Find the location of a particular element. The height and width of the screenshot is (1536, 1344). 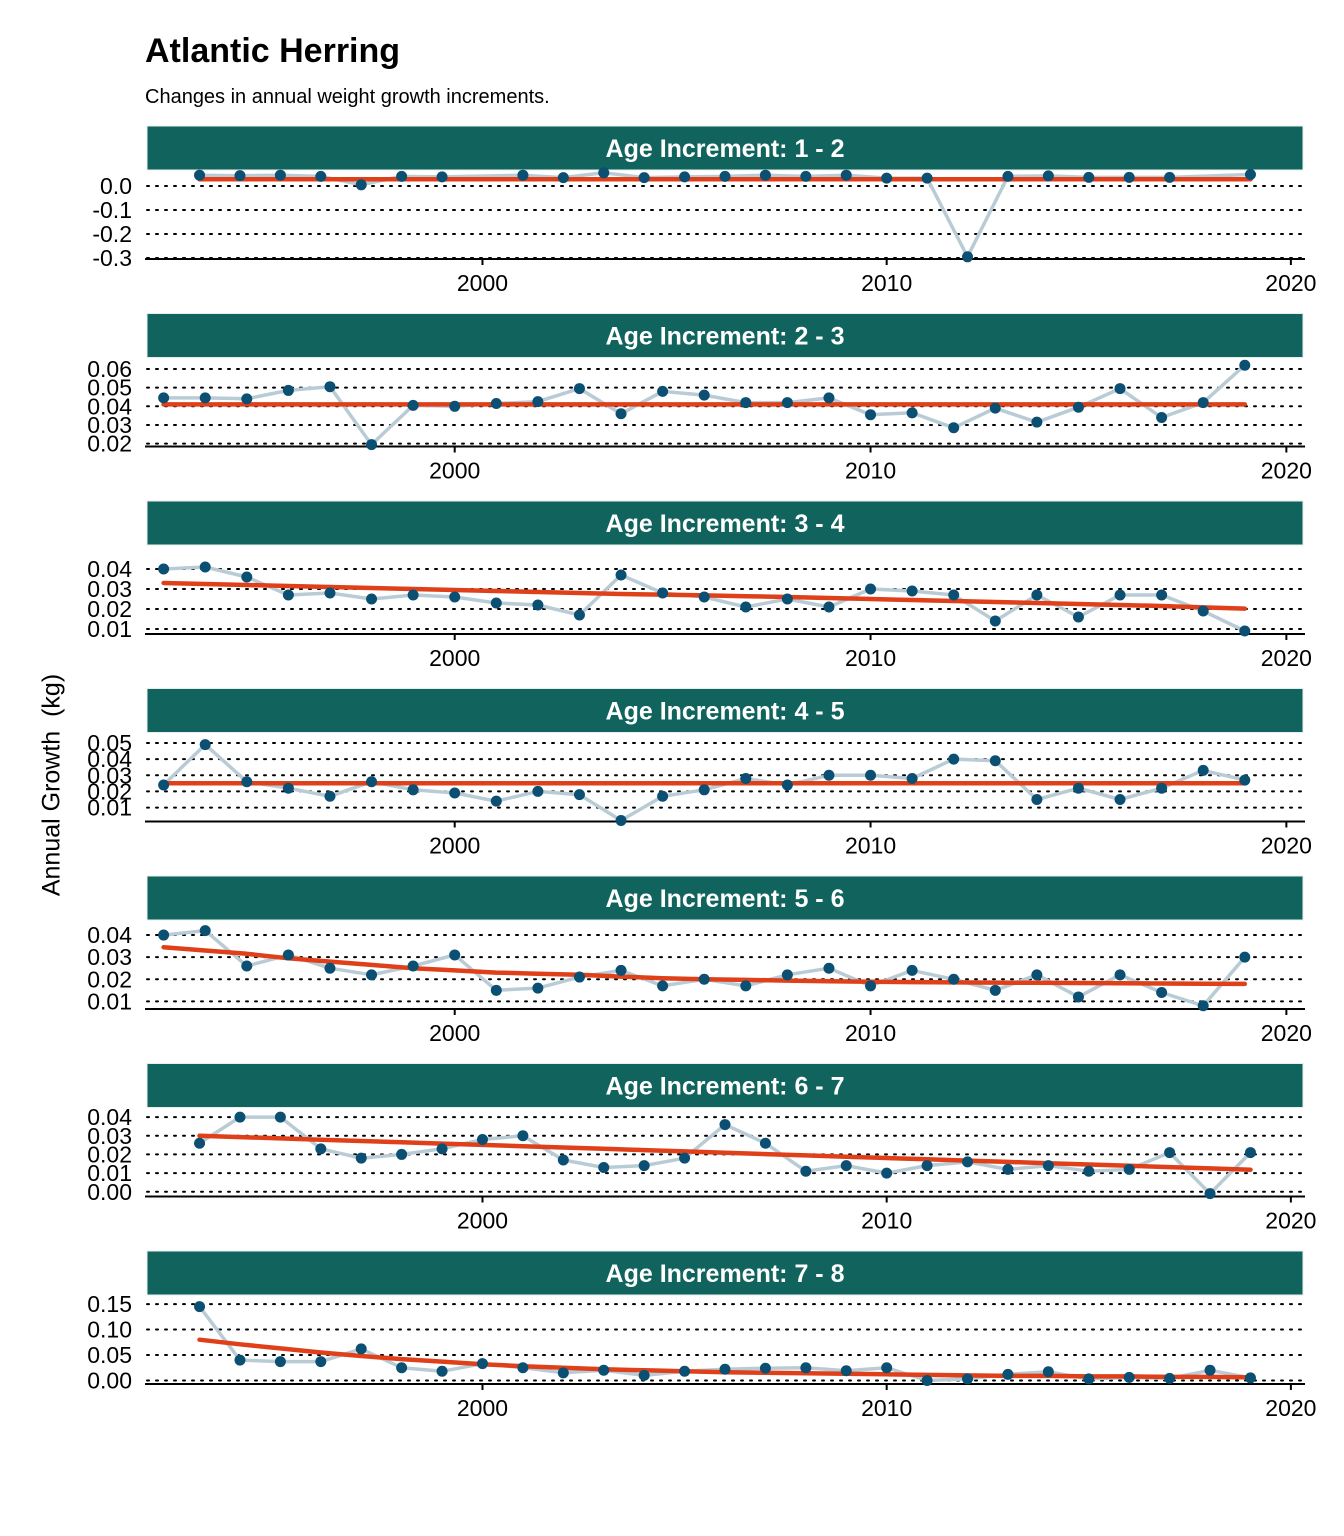

y-tick-label: -0.3 is located at coordinates (112, 258).